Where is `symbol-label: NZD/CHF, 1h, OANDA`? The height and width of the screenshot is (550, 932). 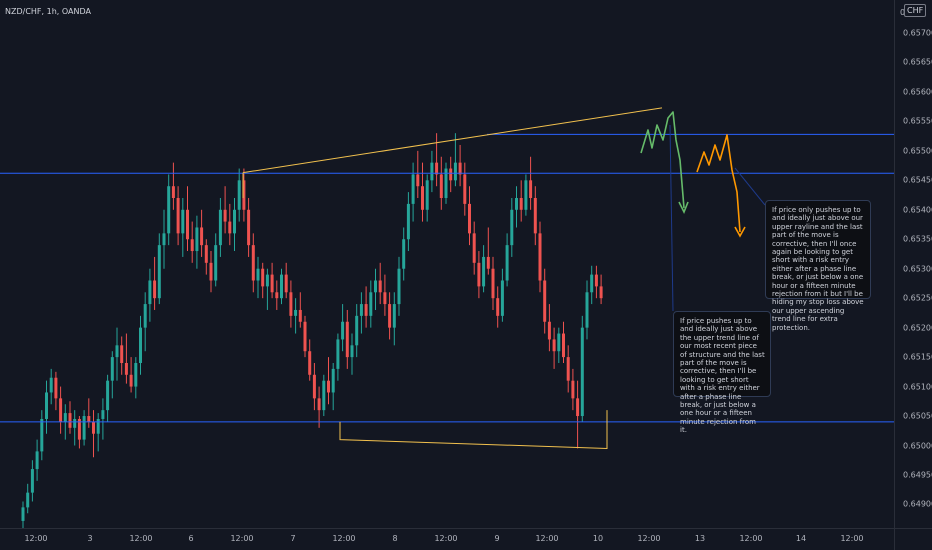
symbol-label: NZD/CHF, 1h, OANDA is located at coordinates (48, 11).